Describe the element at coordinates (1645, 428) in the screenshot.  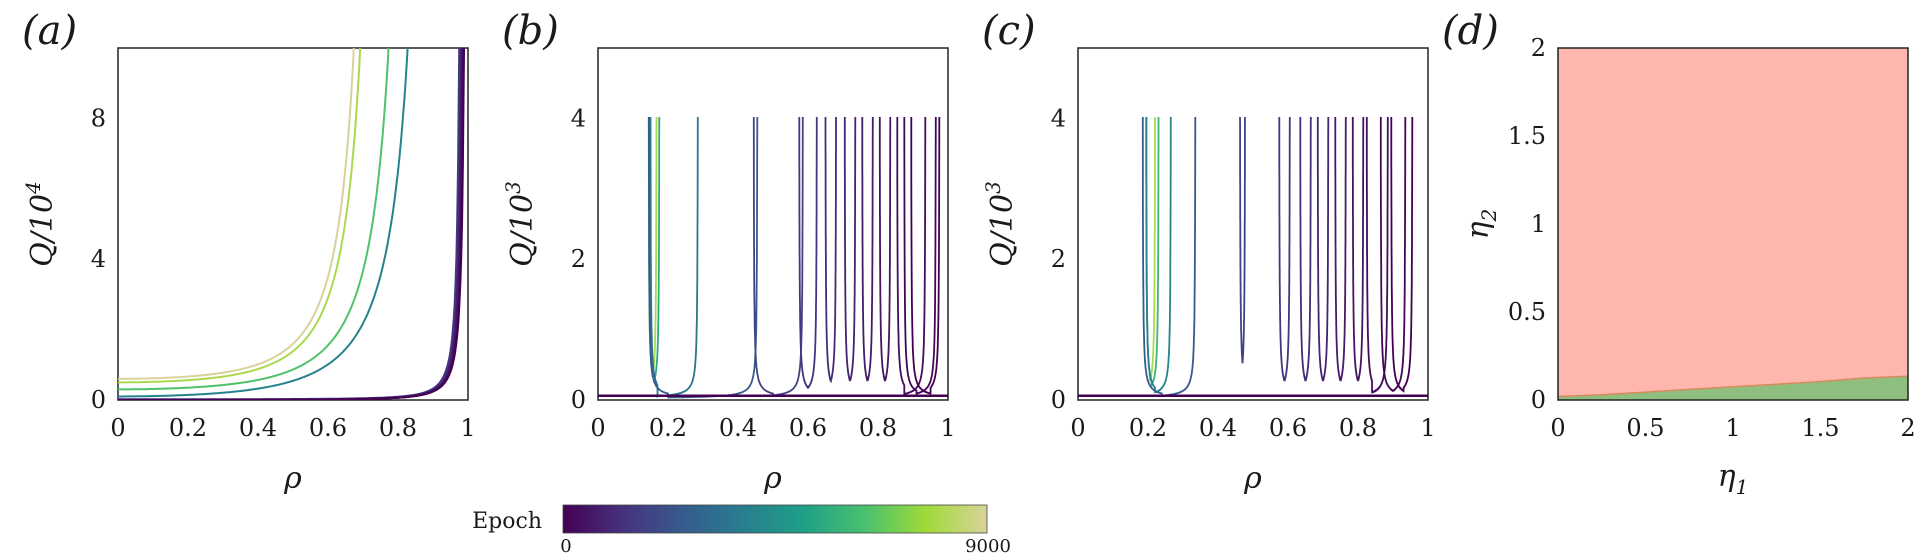
I see `x-tick-label: 0.5` at that location.